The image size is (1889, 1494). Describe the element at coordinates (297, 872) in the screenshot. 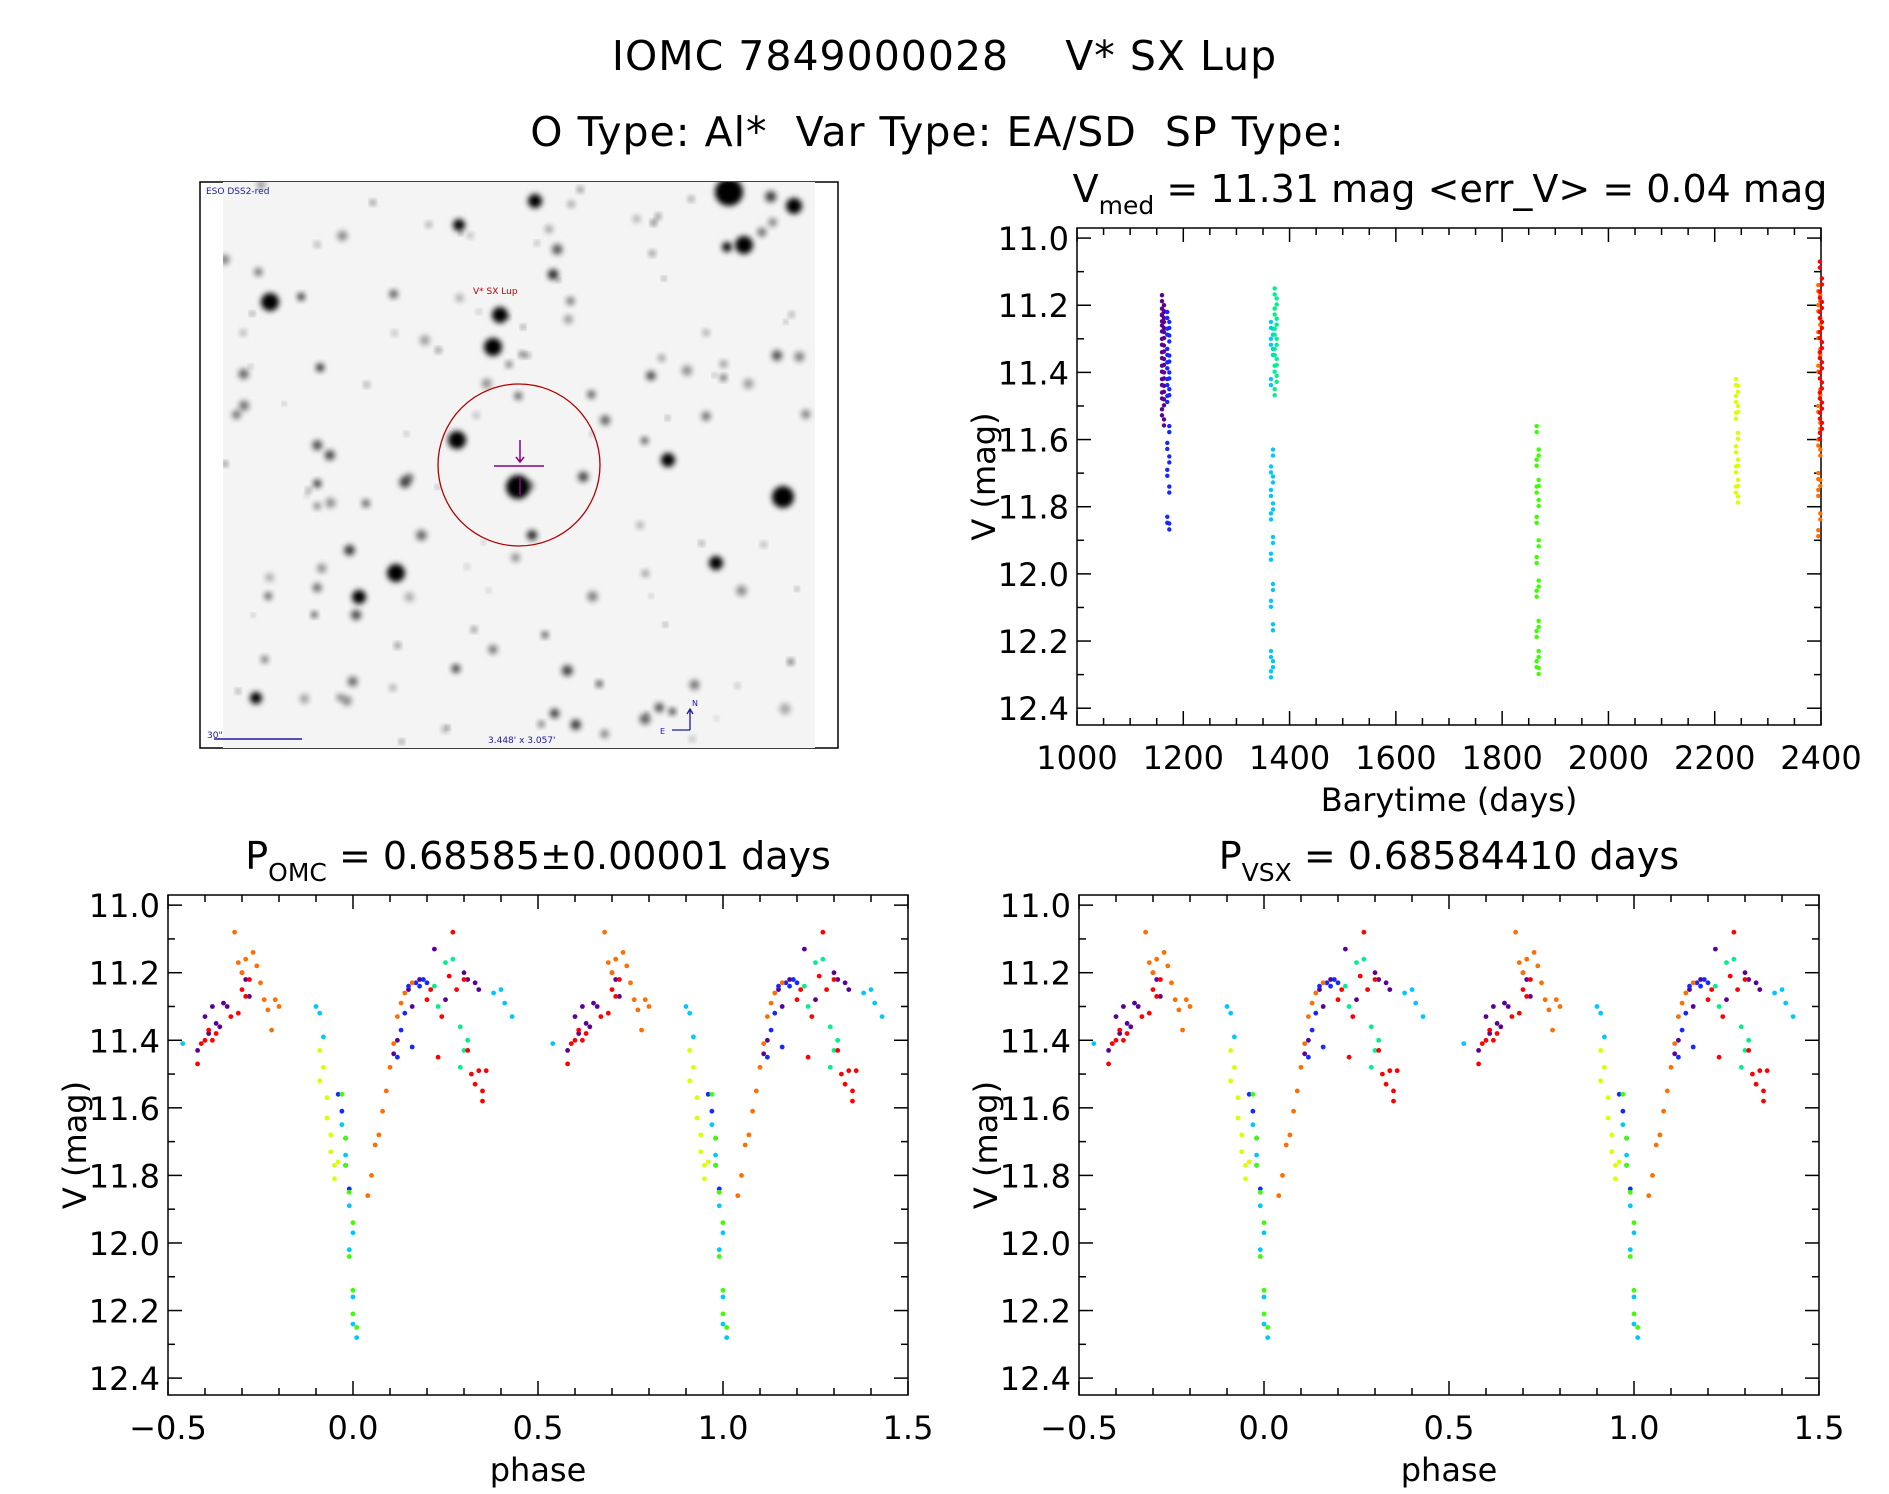

I see `title-subscript: OMC` at that location.